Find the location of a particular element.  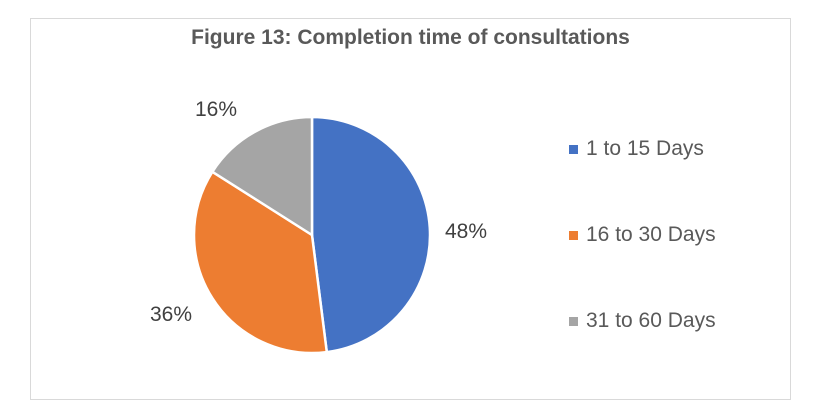

legend-item-31-to-60-days: 31 to 60 Days is located at coordinates (642, 321).